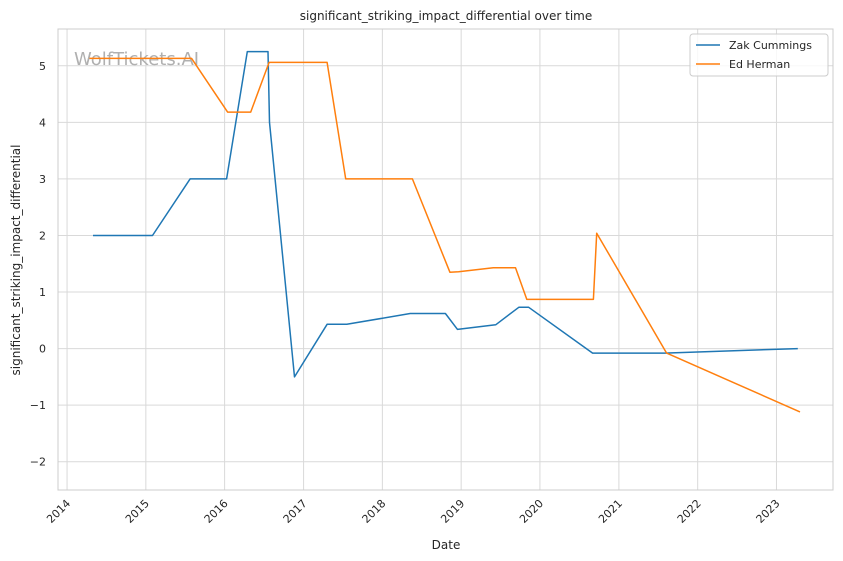 The height and width of the screenshot is (561, 843). Describe the element at coordinates (610, 511) in the screenshot. I see `x-tick-label: 2021` at that location.